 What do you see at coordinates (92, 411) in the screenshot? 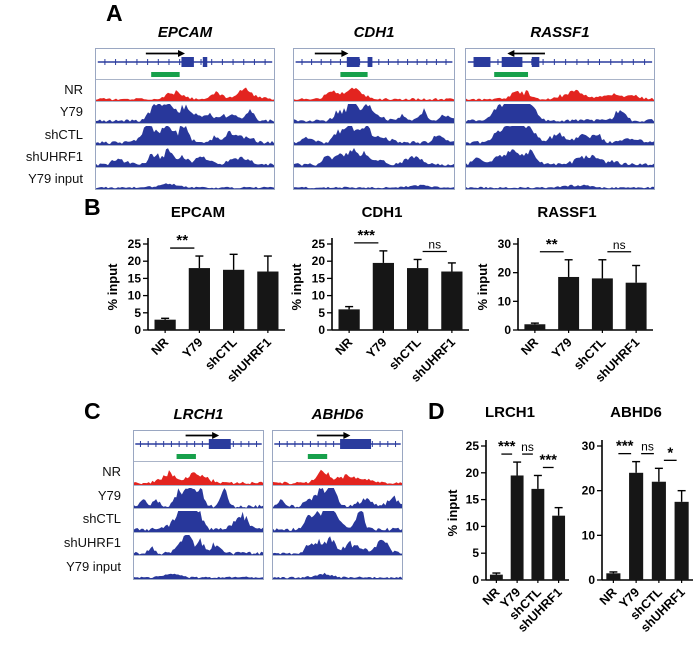
I see `panel-label-c: C` at bounding box center [92, 411].